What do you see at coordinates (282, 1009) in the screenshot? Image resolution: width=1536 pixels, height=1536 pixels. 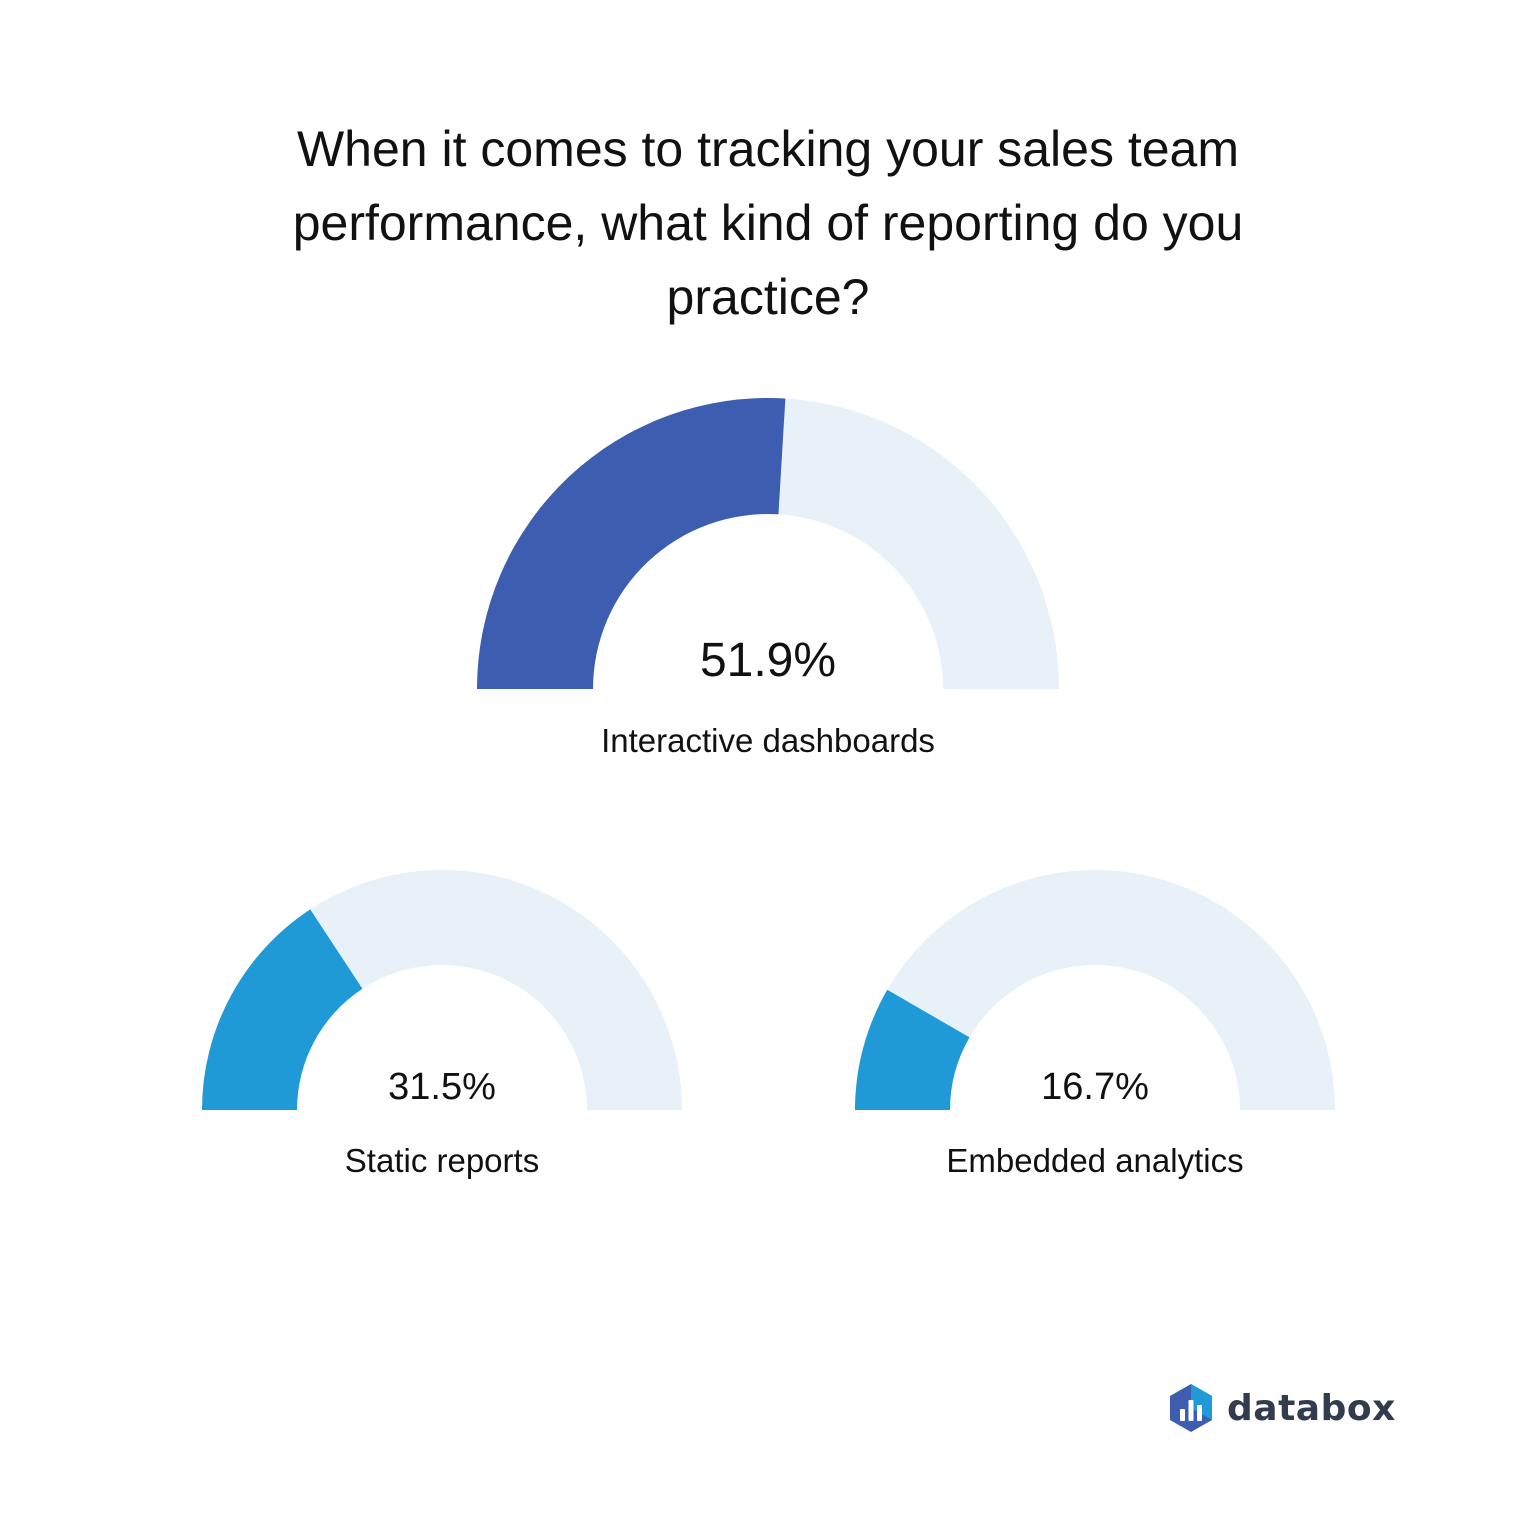 I see `gauge-fill-static-reports` at bounding box center [282, 1009].